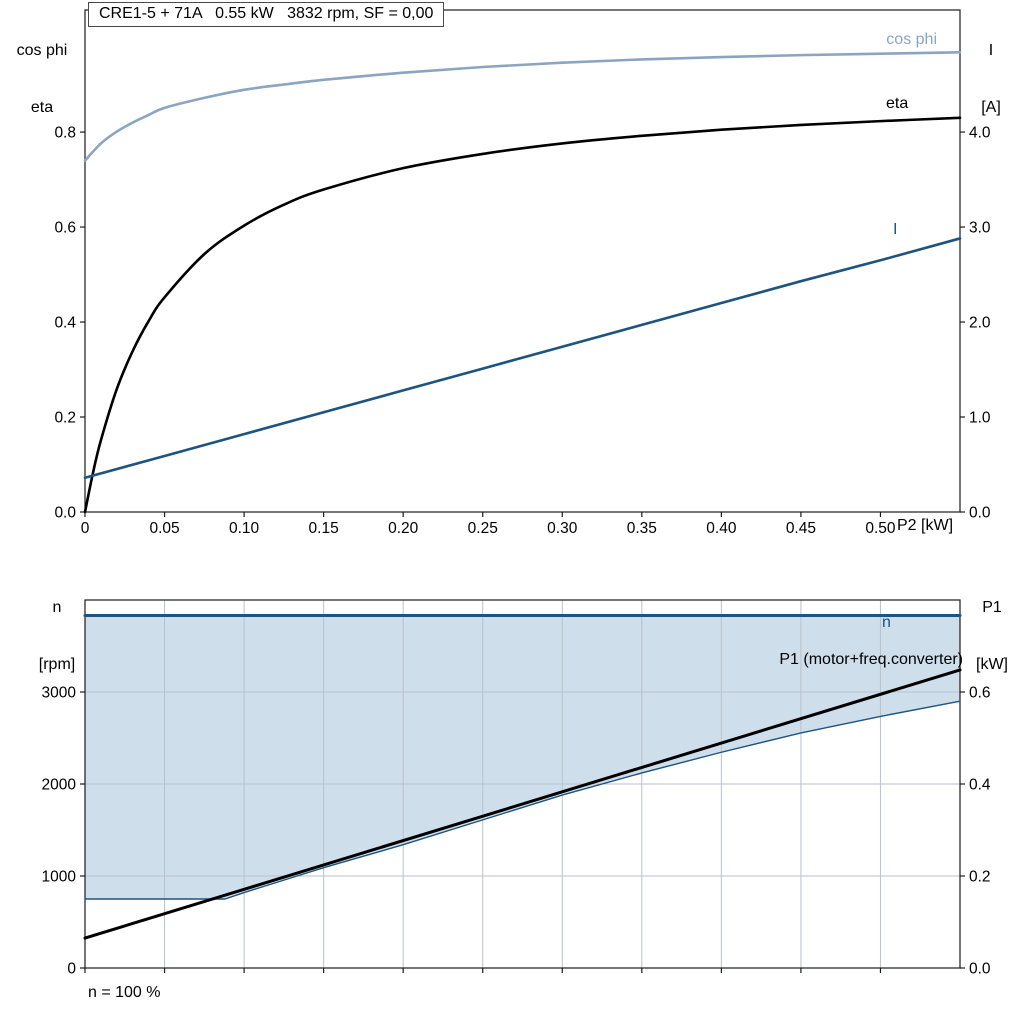 The height and width of the screenshot is (1024, 1024). What do you see at coordinates (992, 664) in the screenshot?
I see `axis-title-p1-unit: [kW]` at bounding box center [992, 664].